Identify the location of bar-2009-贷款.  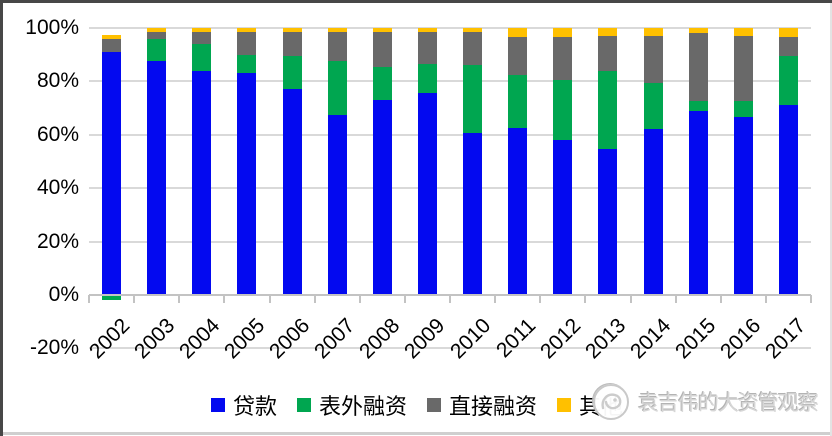
(427, 194).